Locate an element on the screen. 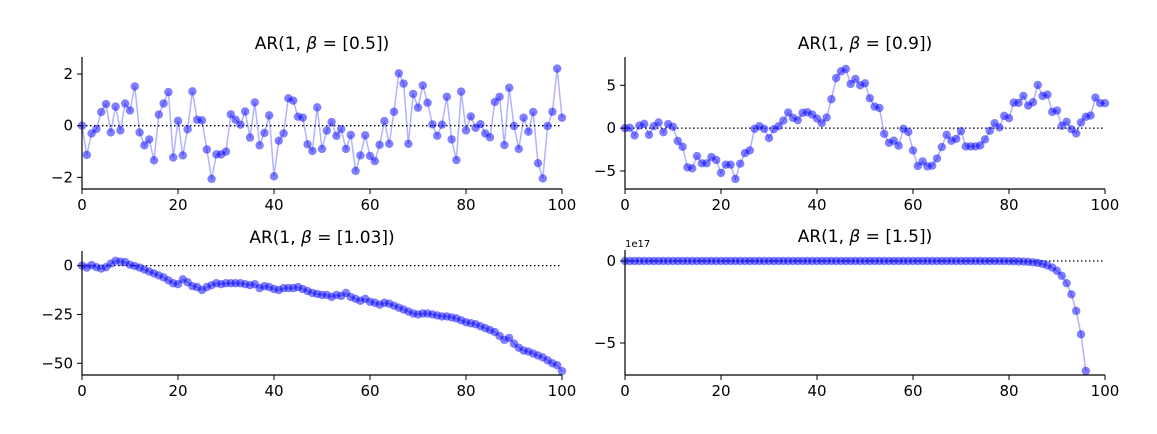 The height and width of the screenshot is (434, 1157). title-suffix: = [1.03]) is located at coordinates (353, 238).